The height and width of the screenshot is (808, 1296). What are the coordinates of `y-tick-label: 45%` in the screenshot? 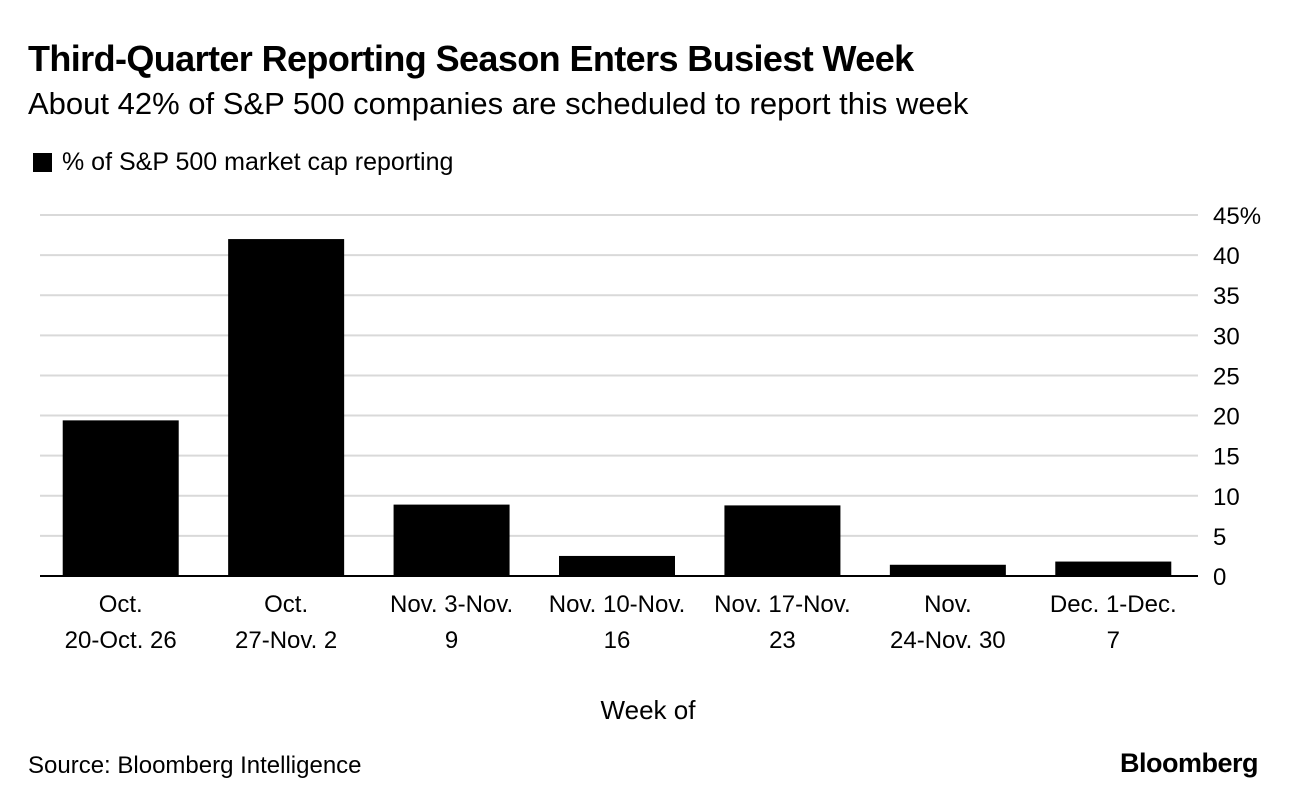 It's located at (1237, 216).